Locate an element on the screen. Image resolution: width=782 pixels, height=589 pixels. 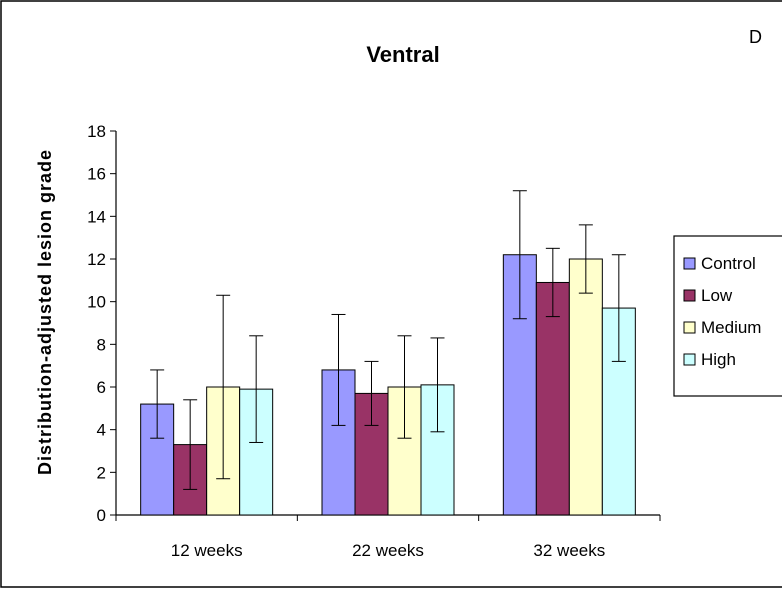
panel-letter: D is located at coordinates (755, 37).